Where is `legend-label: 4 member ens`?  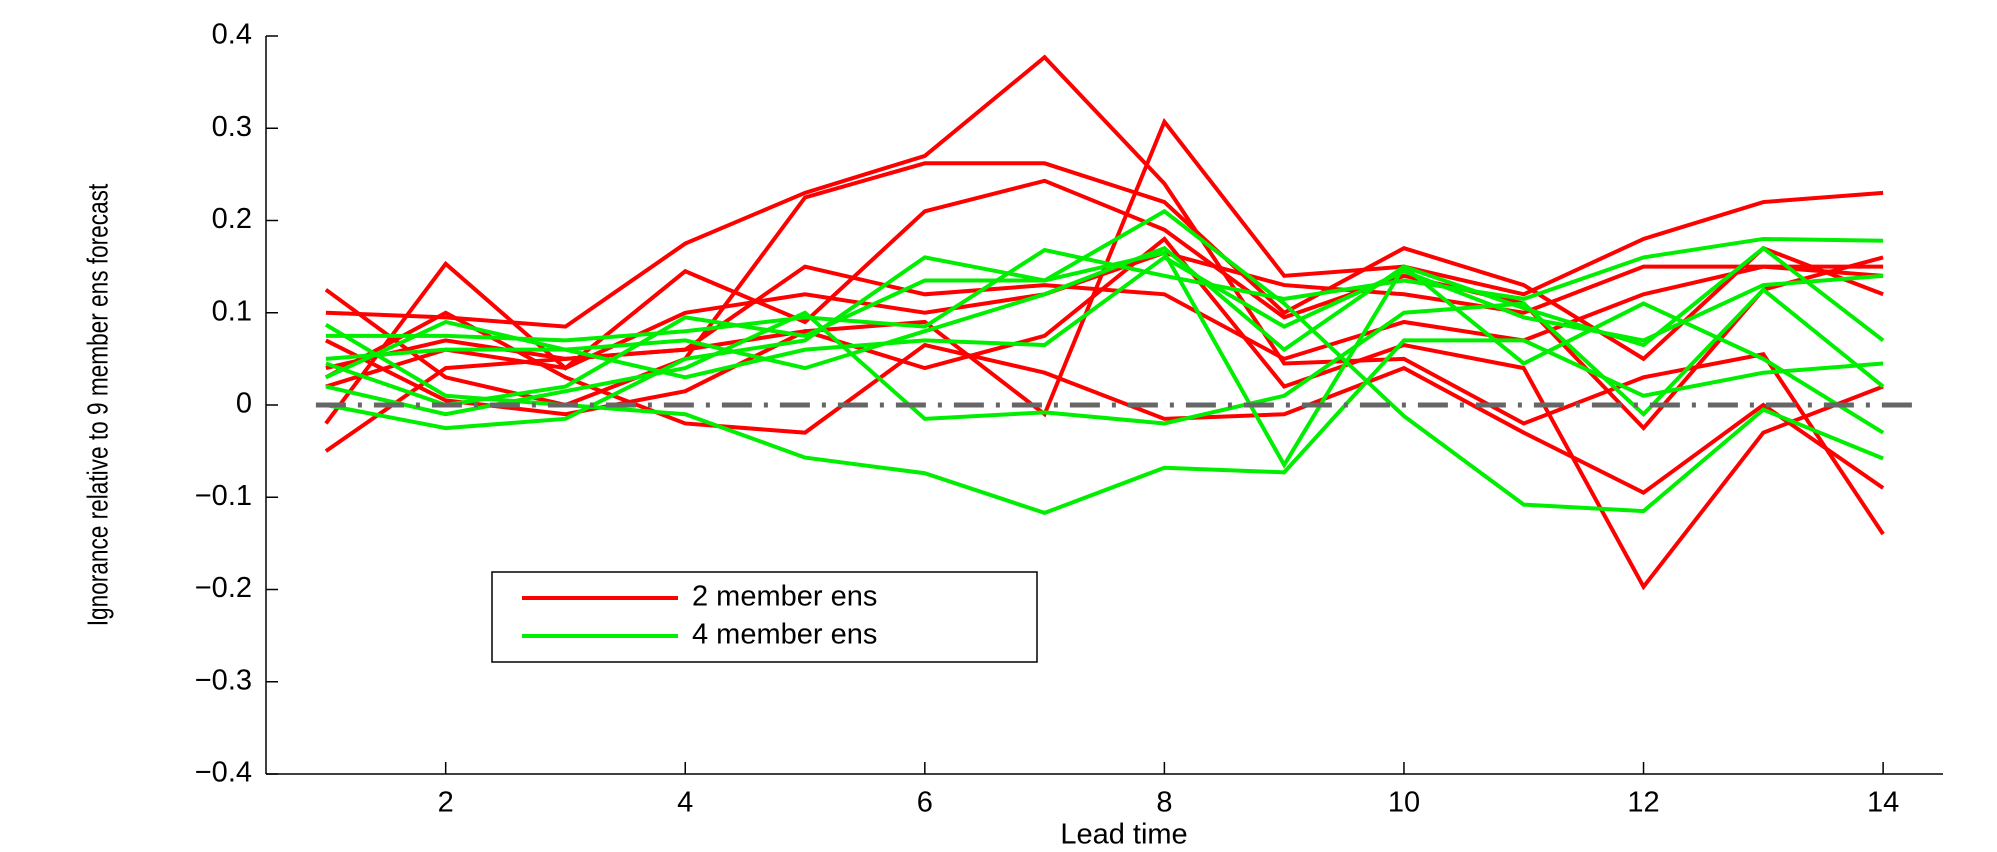
legend-label: 4 member ens is located at coordinates (784, 635).